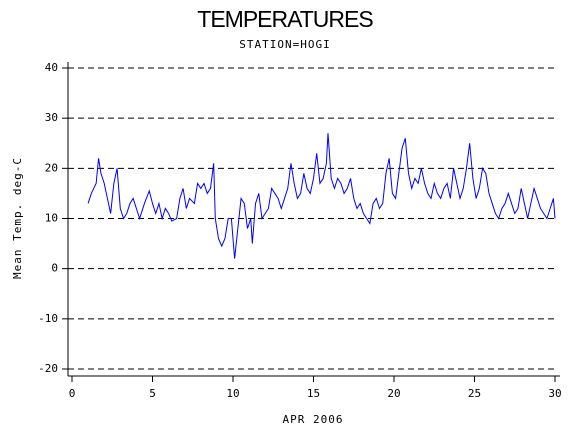 This screenshot has height=430, width=570. I want to click on x-tick-label: 5, so click(152, 393).